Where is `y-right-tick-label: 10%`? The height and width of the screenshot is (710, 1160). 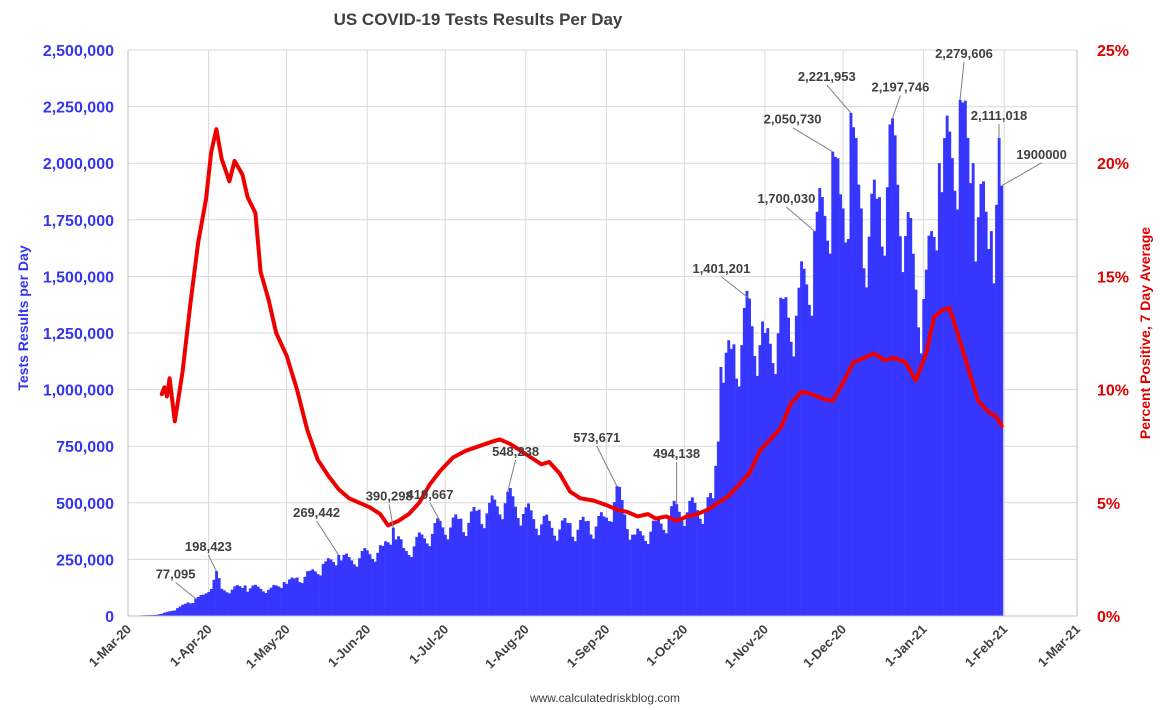 y-right-tick-label: 10% is located at coordinates (1113, 391).